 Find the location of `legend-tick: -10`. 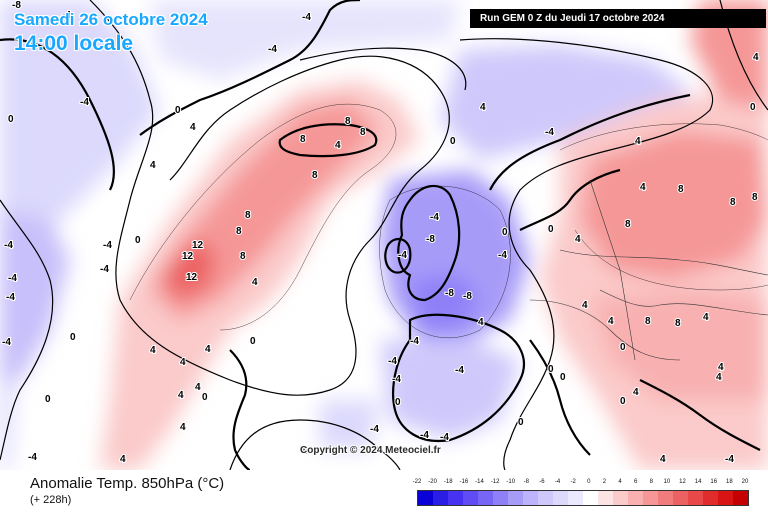

legend-tick: -10 is located at coordinates (511, 482).